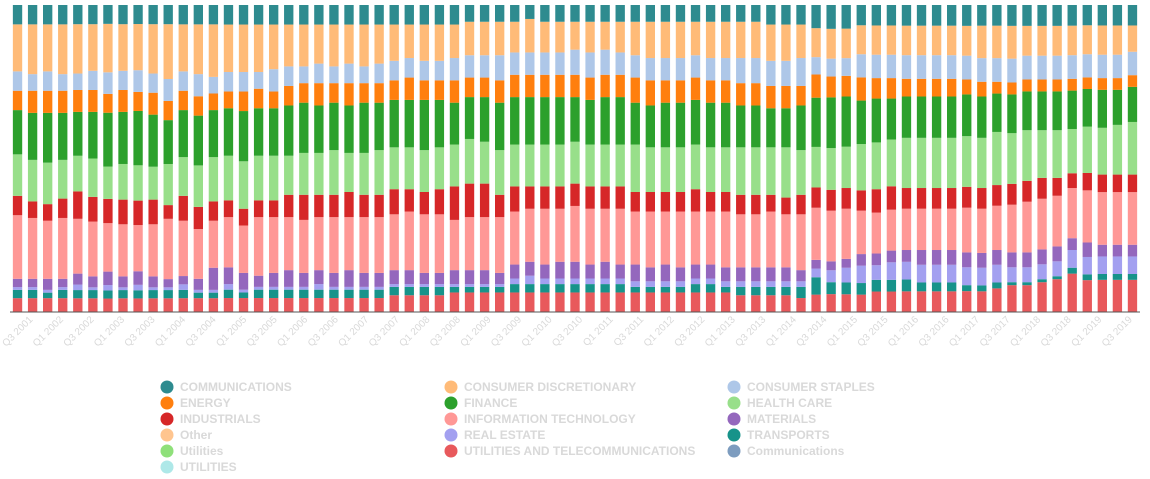  Describe the element at coordinates (570, 451) in the screenshot. I see `legend-item: UTILITIES AND TELECOMMUNICATIONS` at that location.